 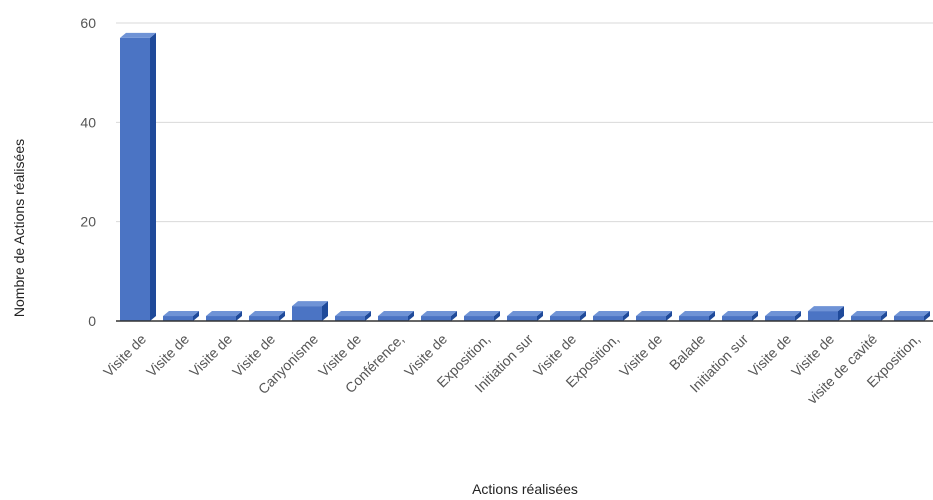 I want to click on y-tick-label: 0, so click(x=92, y=321).